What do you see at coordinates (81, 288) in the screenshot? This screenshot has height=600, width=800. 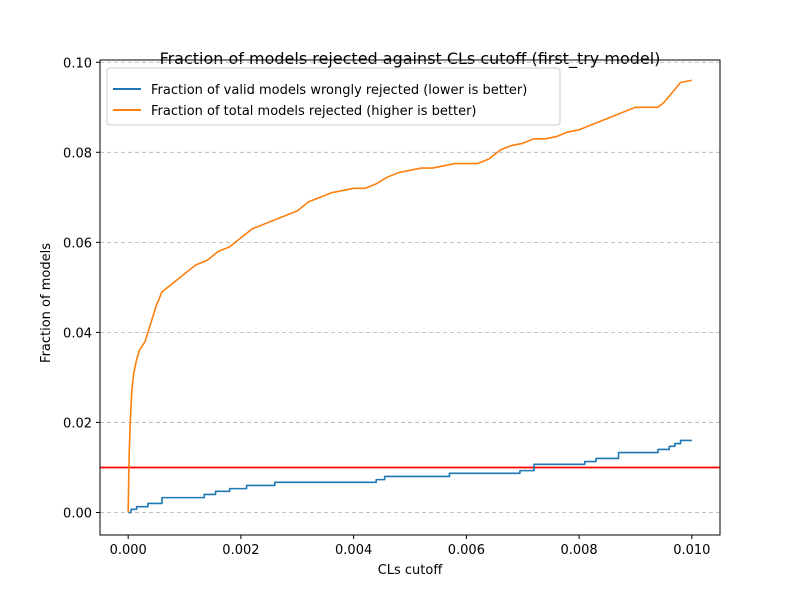 I see `y-axis-ticks: 0.00 0.02 0.04 0.06 0.08 0.10` at bounding box center [81, 288].